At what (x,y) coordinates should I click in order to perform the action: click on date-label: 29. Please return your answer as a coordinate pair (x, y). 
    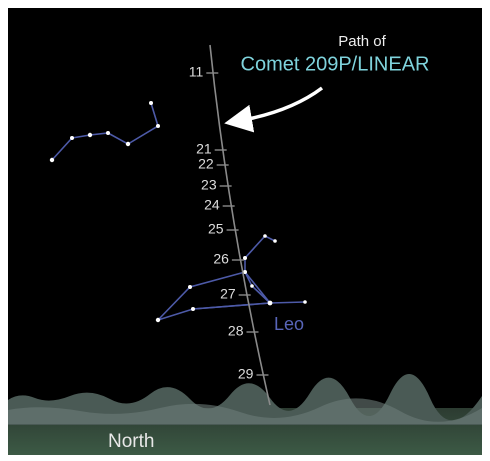
    Looking at the image, I should click on (246, 374).